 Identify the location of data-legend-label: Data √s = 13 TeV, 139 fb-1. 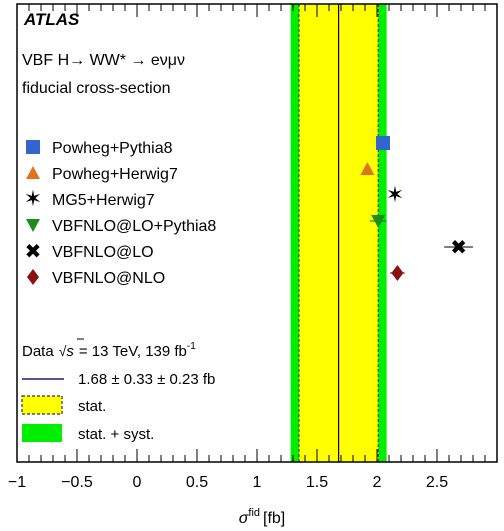
(109, 350).